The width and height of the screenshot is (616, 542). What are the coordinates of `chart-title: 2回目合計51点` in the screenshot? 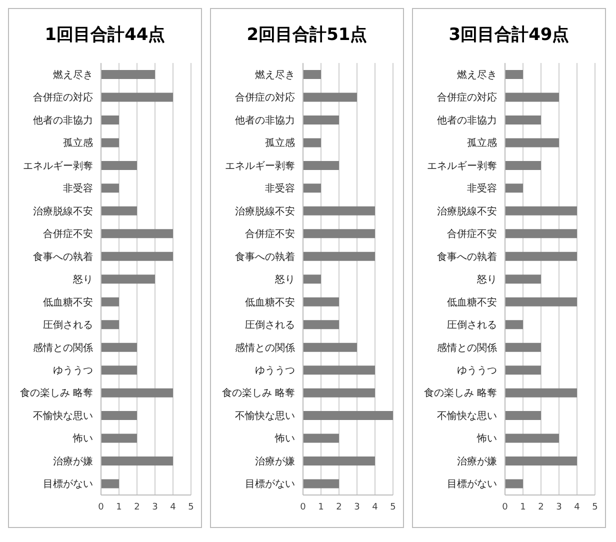 It's located at (307, 35).